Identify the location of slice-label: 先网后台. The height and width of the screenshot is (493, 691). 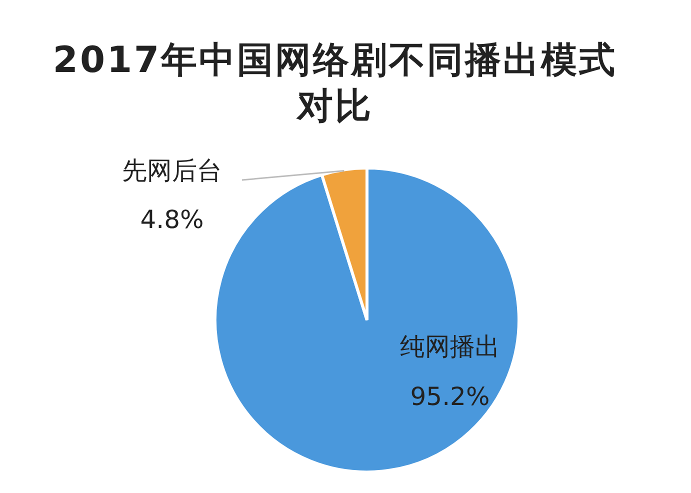
(172, 170).